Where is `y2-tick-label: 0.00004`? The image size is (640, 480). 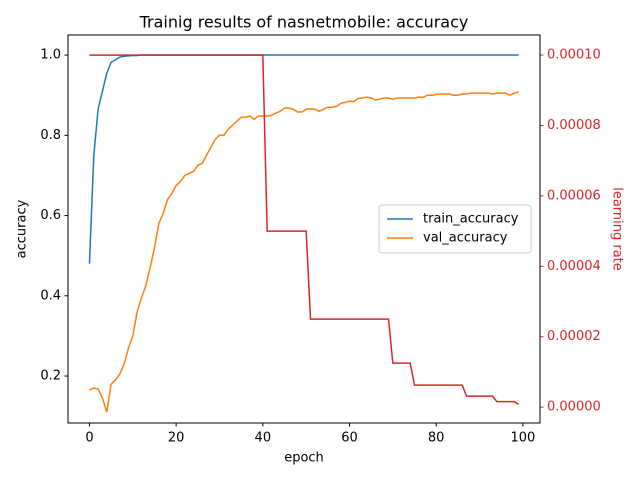 y2-tick-label: 0.00004 is located at coordinates (574, 266).